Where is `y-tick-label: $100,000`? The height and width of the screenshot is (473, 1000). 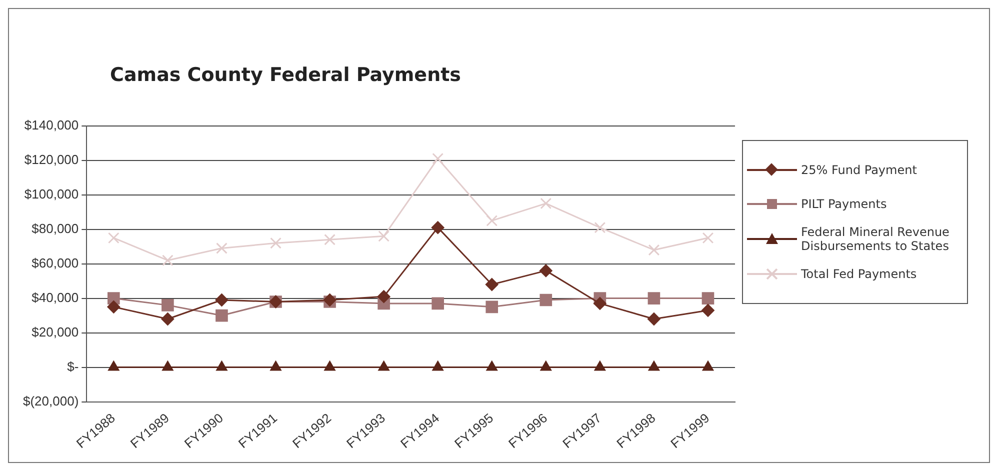
y-tick-label: $100,000 is located at coordinates (51, 194).